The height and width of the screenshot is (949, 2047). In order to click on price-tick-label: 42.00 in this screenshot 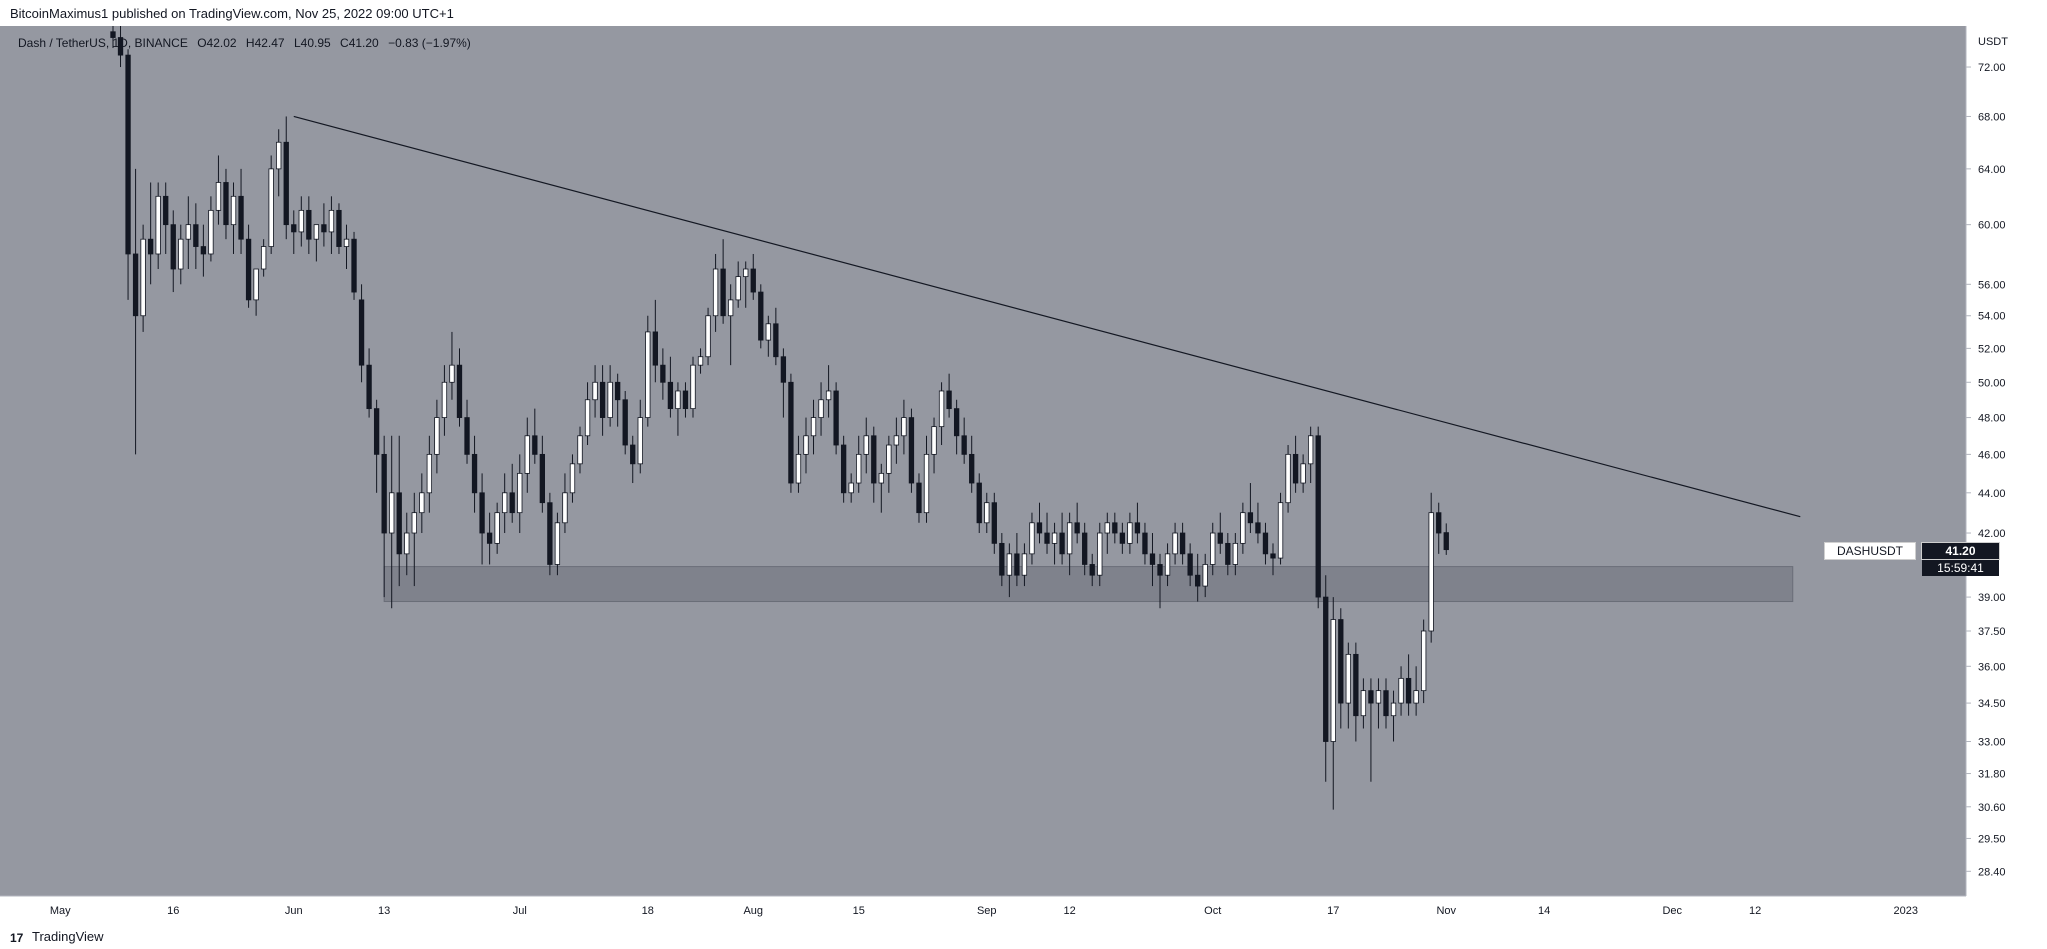, I will do `click(1992, 534)`.